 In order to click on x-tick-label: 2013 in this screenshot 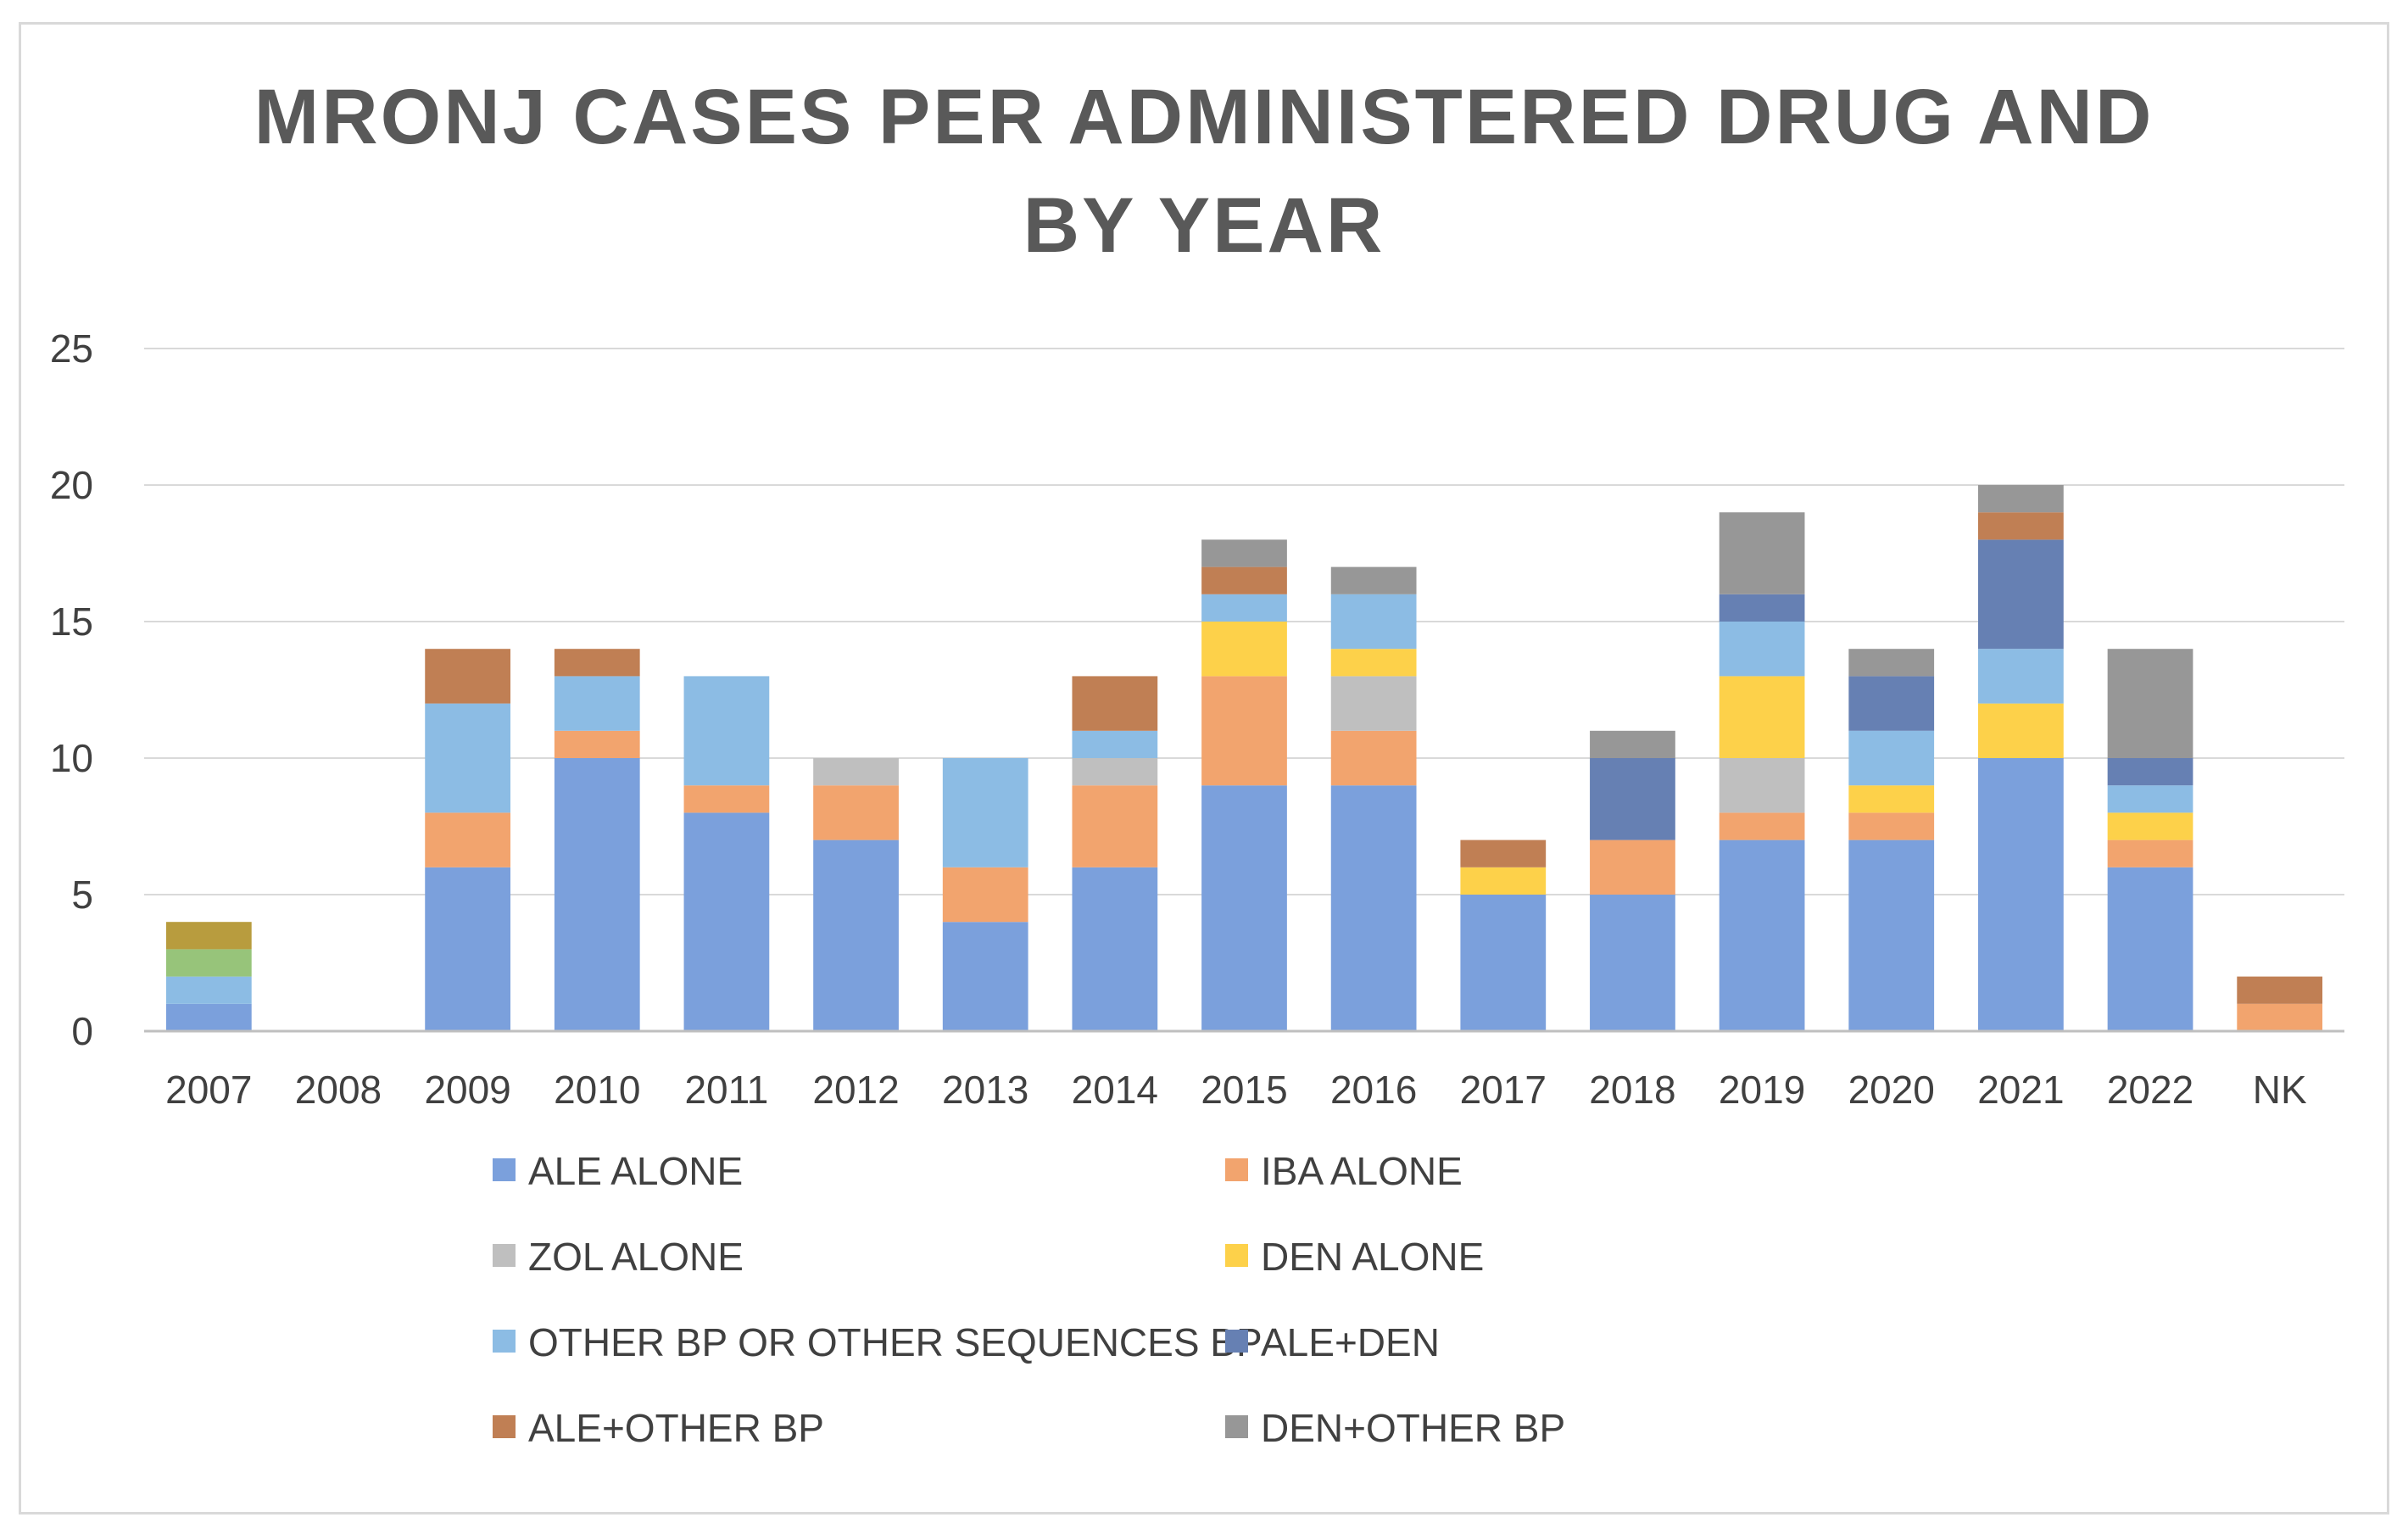, I will do `click(985, 1090)`.